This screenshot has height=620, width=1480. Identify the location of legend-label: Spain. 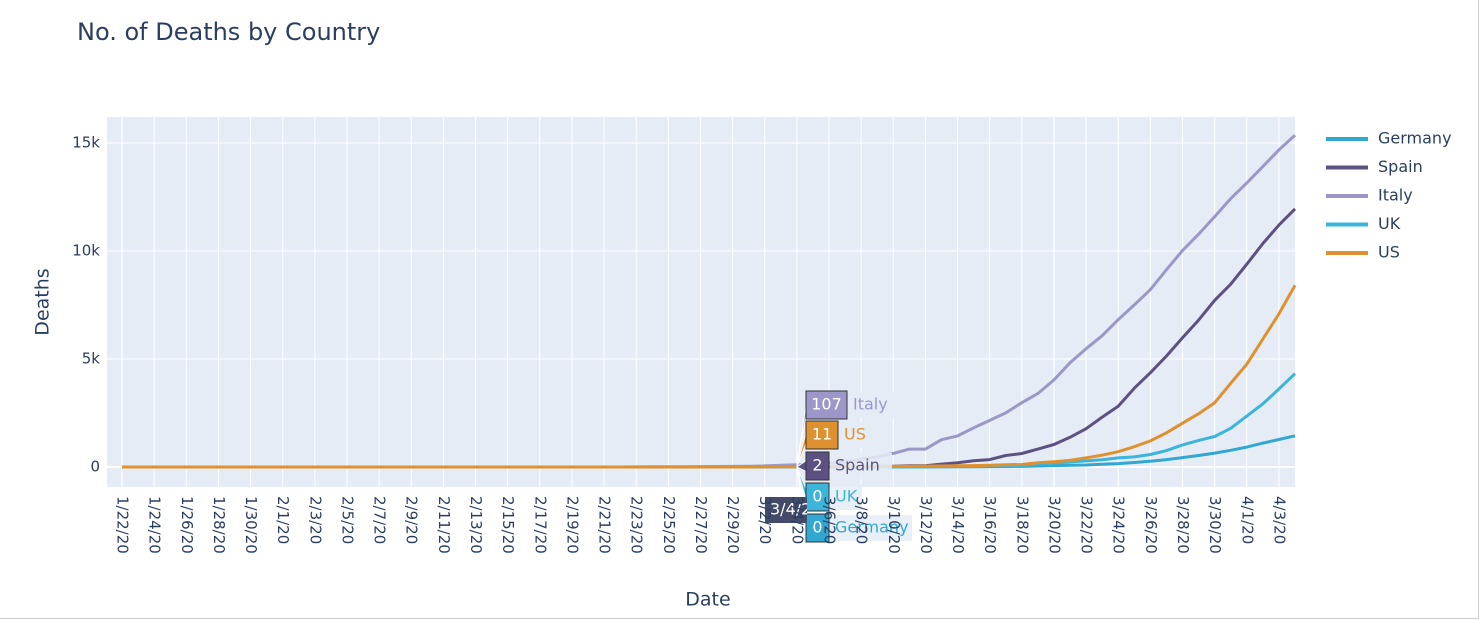
(1400, 166).